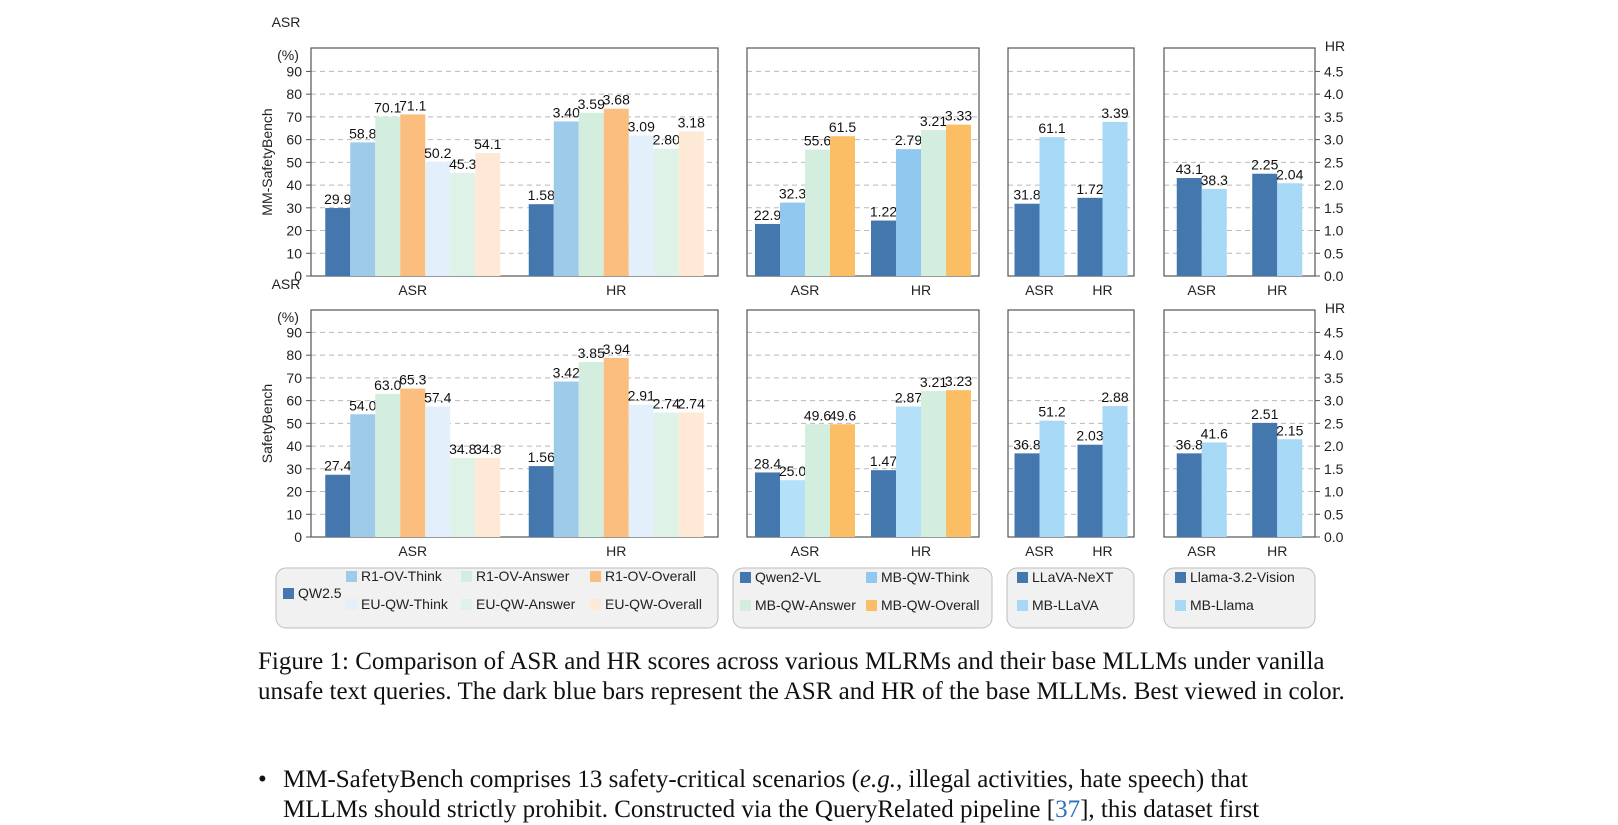 Image resolution: width=1618 pixels, height=825 pixels. Describe the element at coordinates (805, 605) in the screenshot. I see `legend-label: MB-QW-Answer` at that location.